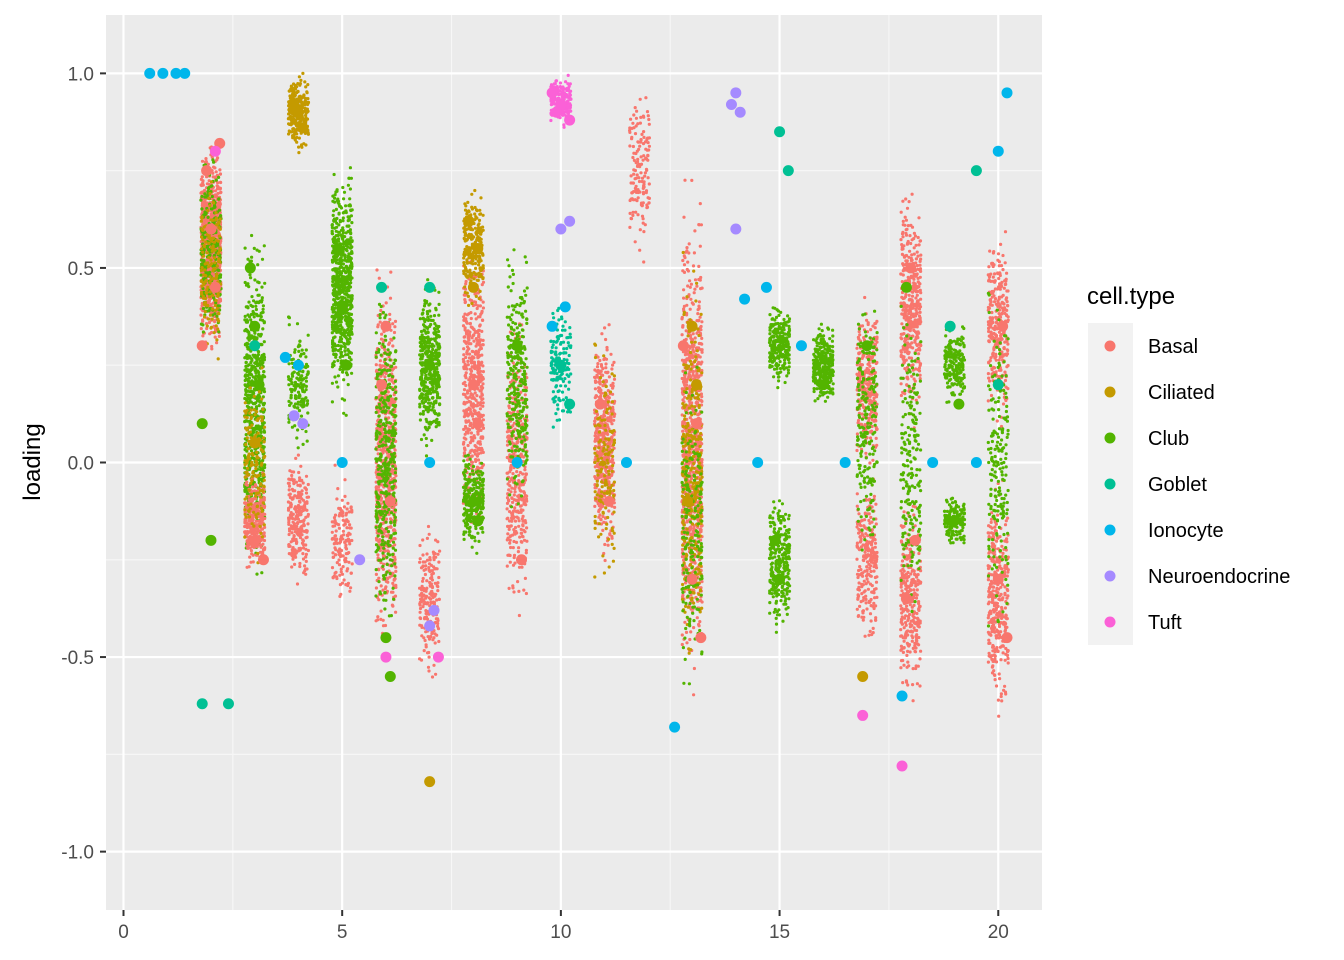 The image size is (1344, 960). I want to click on legend-title: cell.type, so click(1131, 296).